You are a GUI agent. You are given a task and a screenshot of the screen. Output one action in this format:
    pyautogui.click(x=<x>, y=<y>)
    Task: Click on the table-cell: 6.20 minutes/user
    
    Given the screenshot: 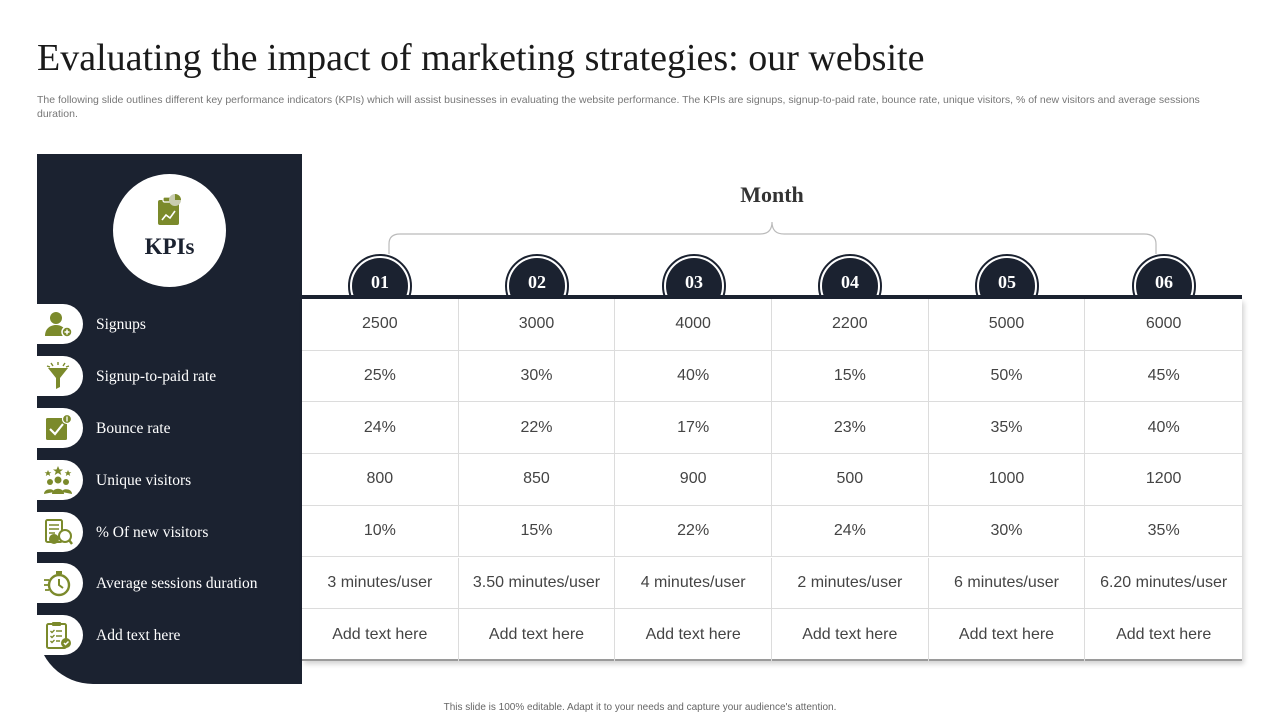 What is the action you would take?
    pyautogui.click(x=1163, y=584)
    